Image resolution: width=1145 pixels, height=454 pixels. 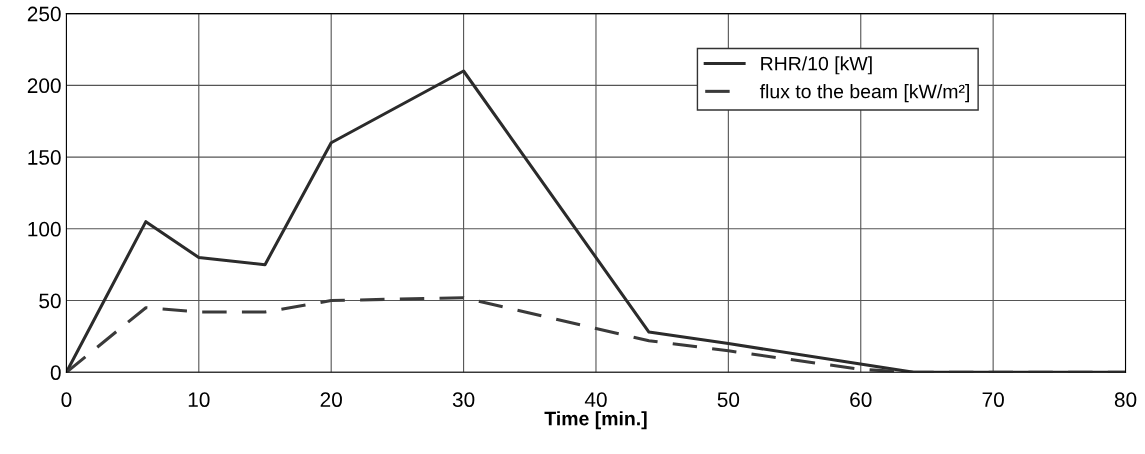 I want to click on y-tick-label: 250, so click(x=44, y=14).